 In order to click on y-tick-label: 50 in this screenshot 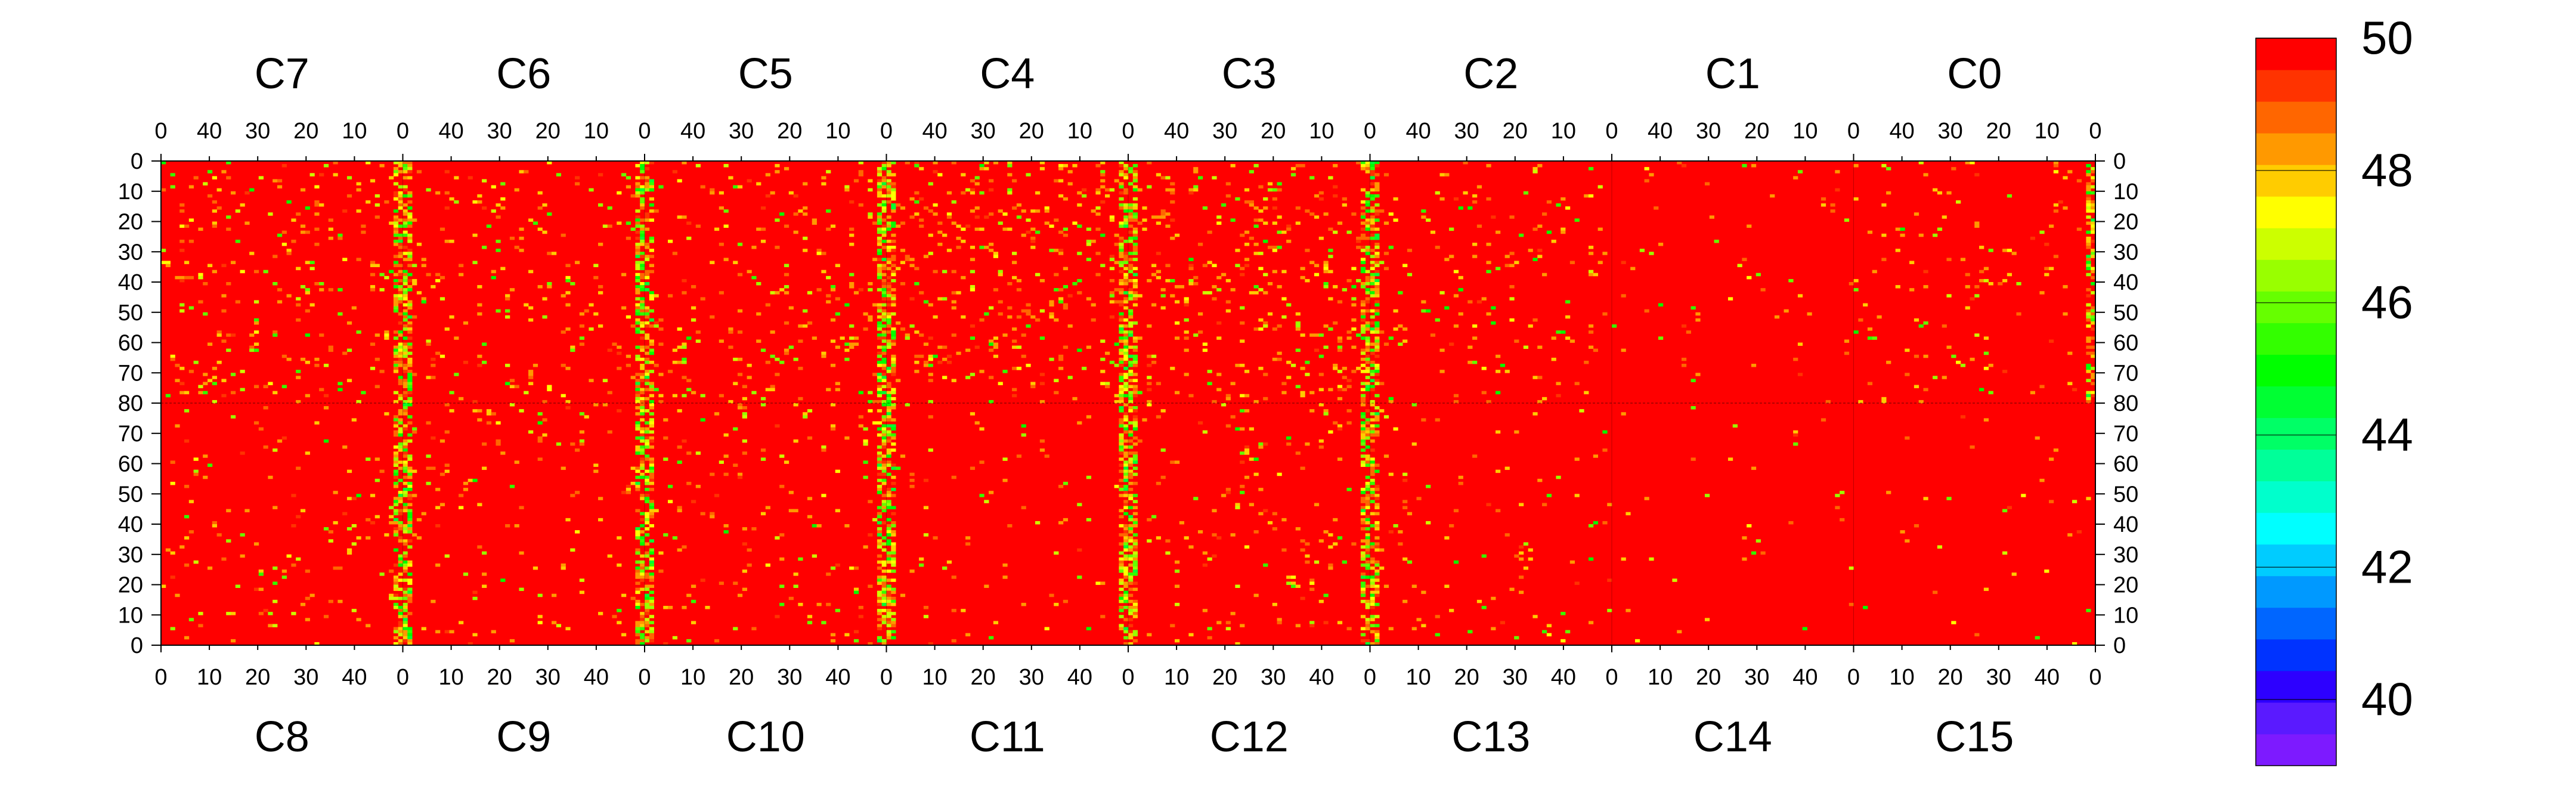, I will do `click(2125, 495)`.